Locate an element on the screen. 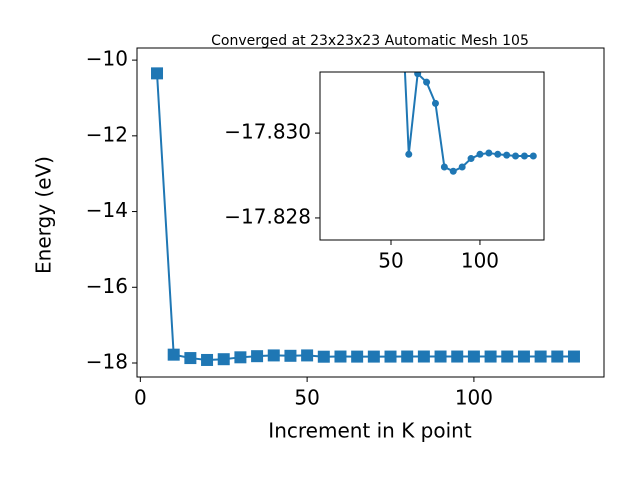  axes-frame is located at coordinates (432, 156).